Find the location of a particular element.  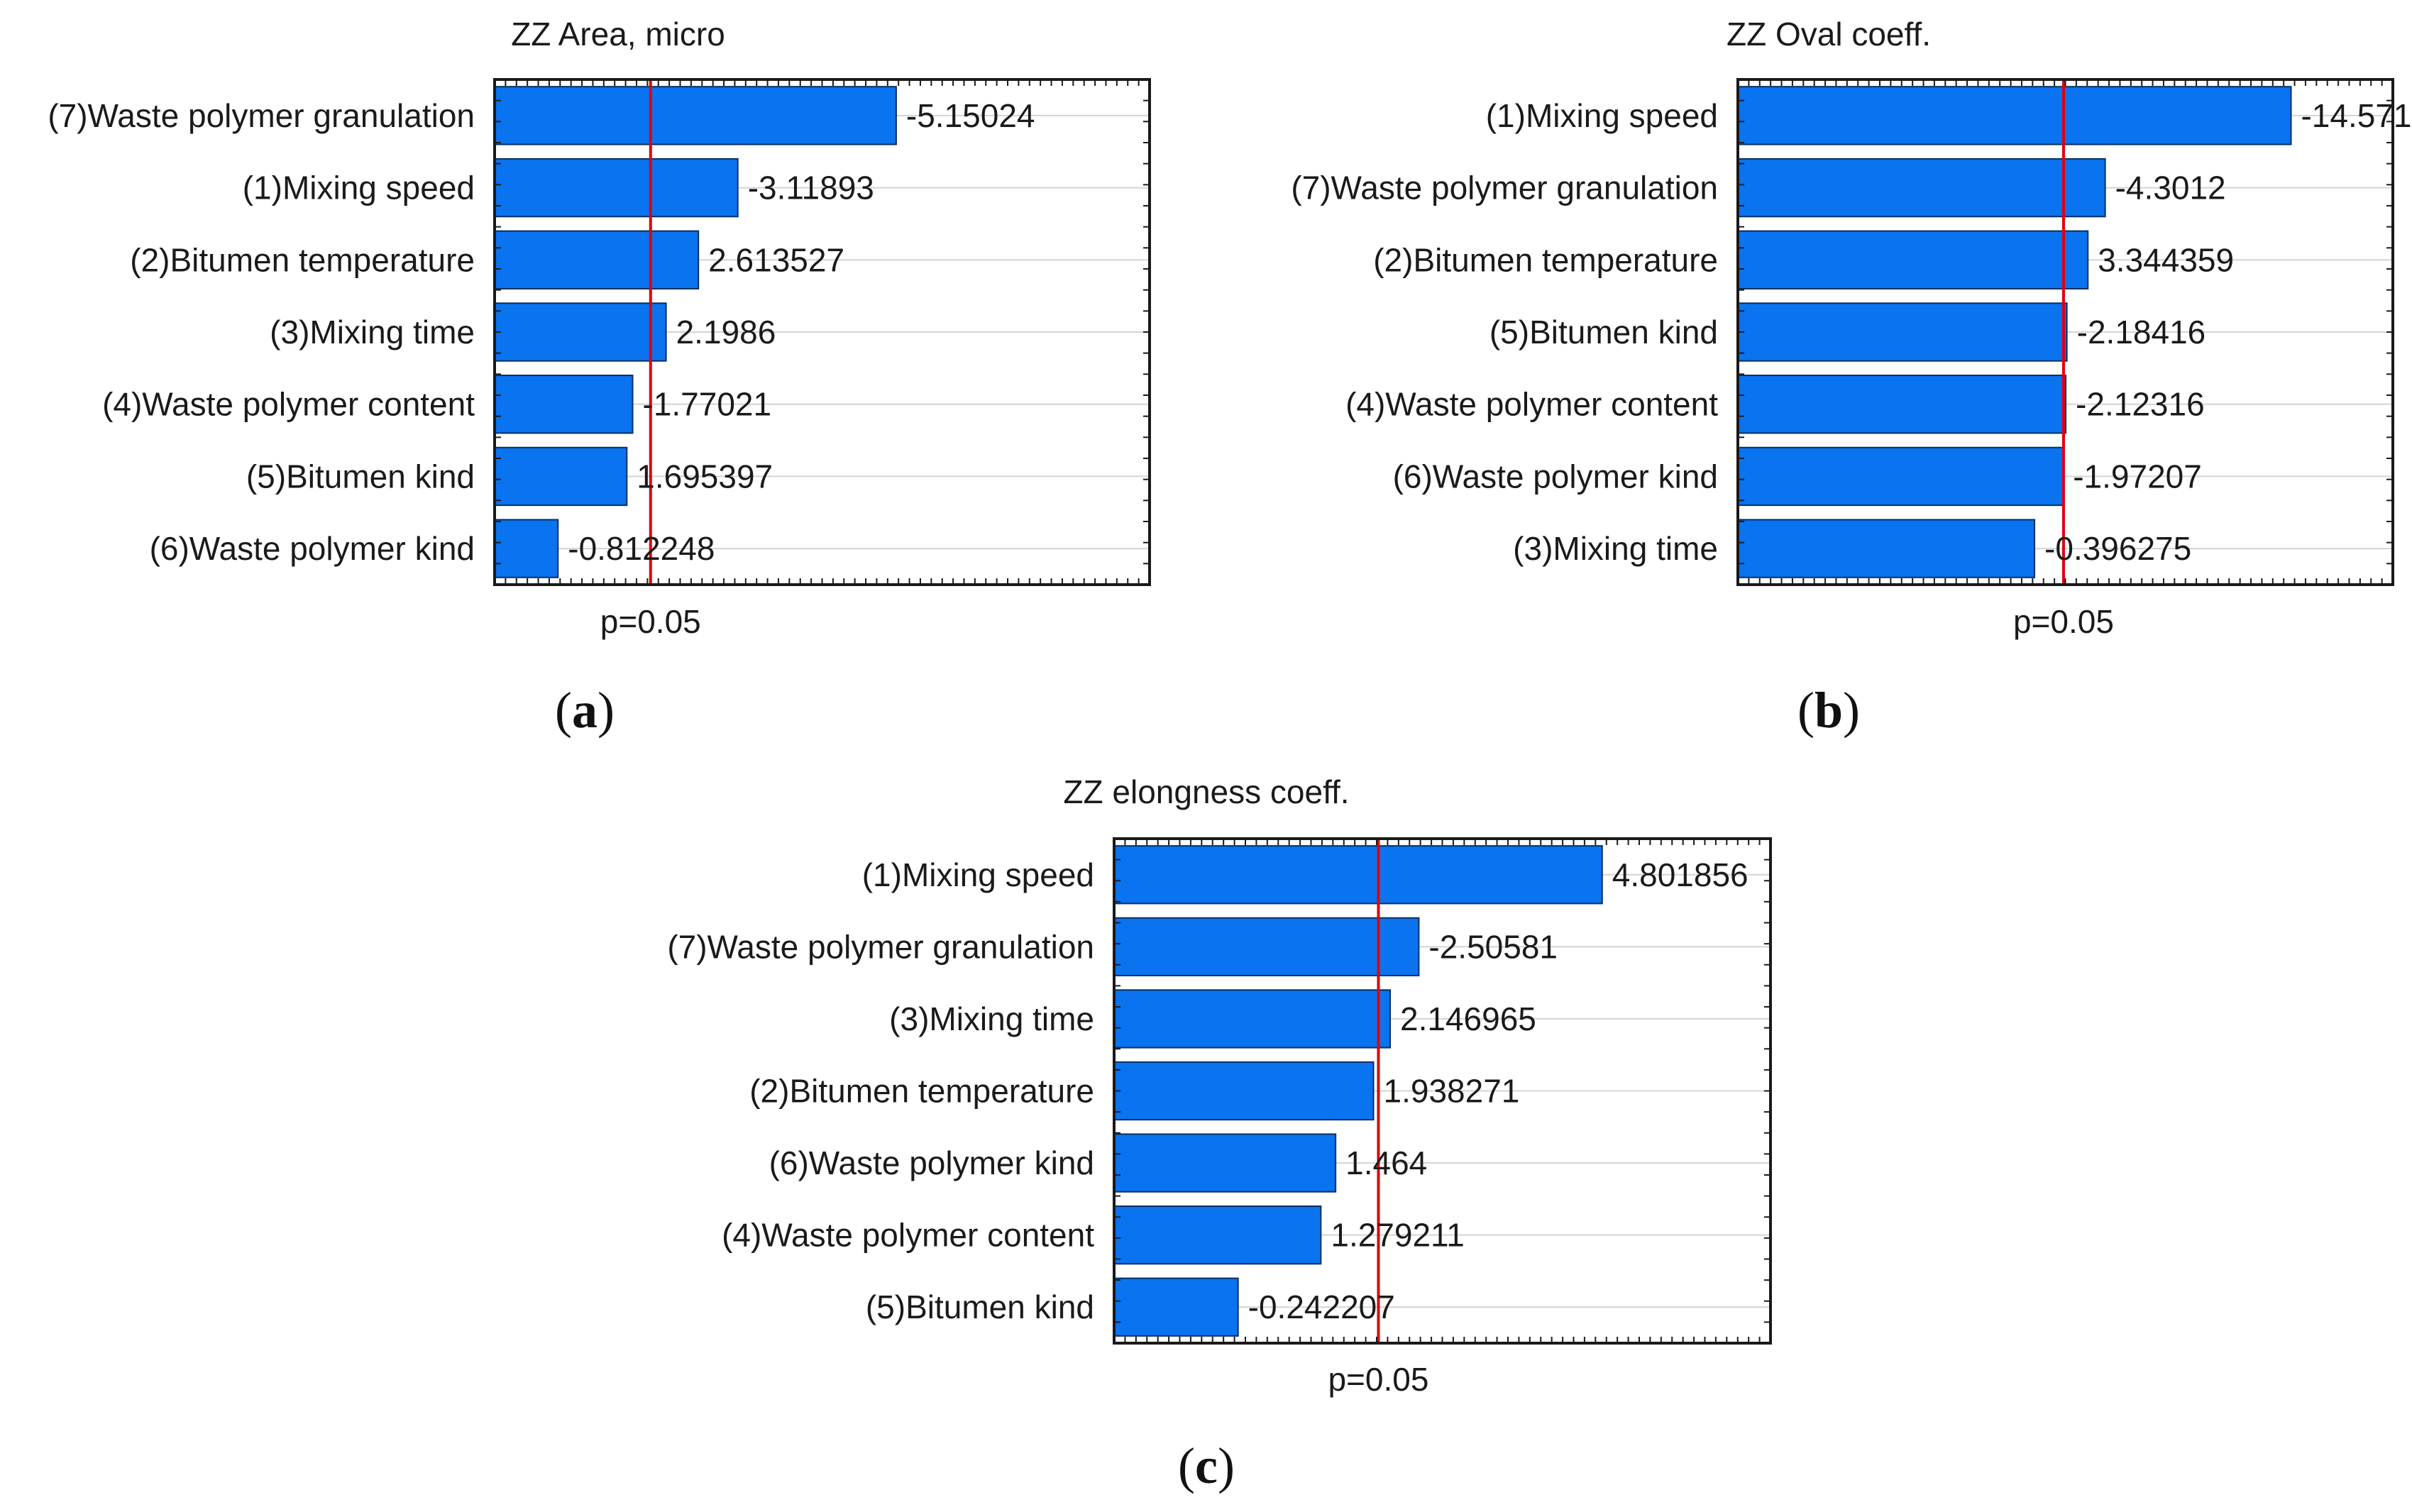

data-label: 1.464 is located at coordinates (1386, 1162).